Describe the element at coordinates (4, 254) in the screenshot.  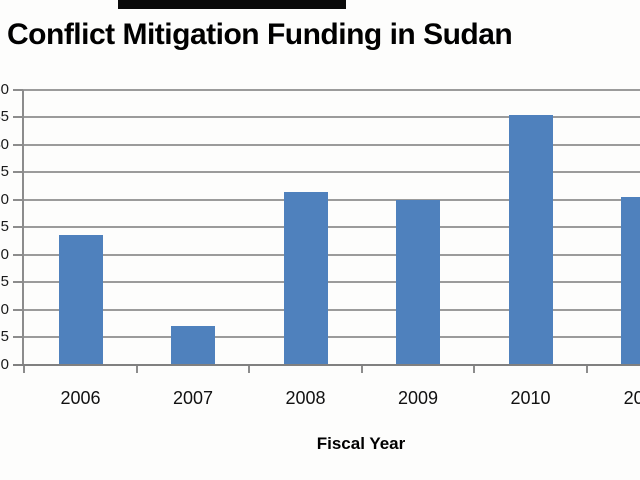
I see `y-axis-label-20: 20` at that location.